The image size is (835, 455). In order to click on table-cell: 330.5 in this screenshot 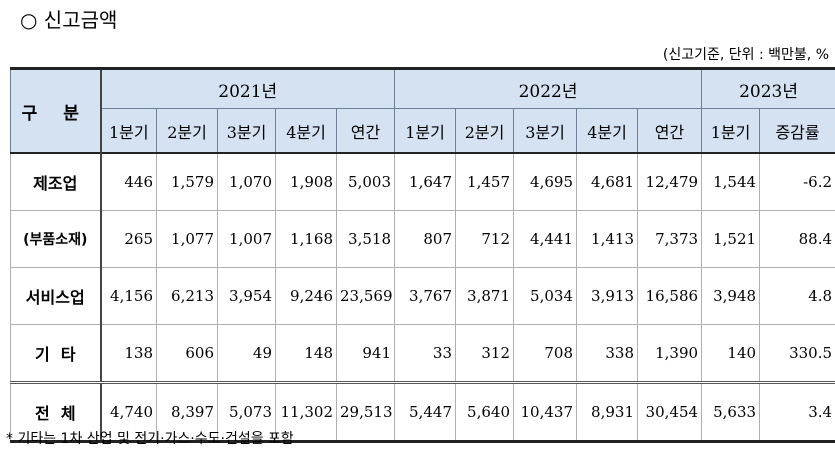, I will do `click(797, 353)`.